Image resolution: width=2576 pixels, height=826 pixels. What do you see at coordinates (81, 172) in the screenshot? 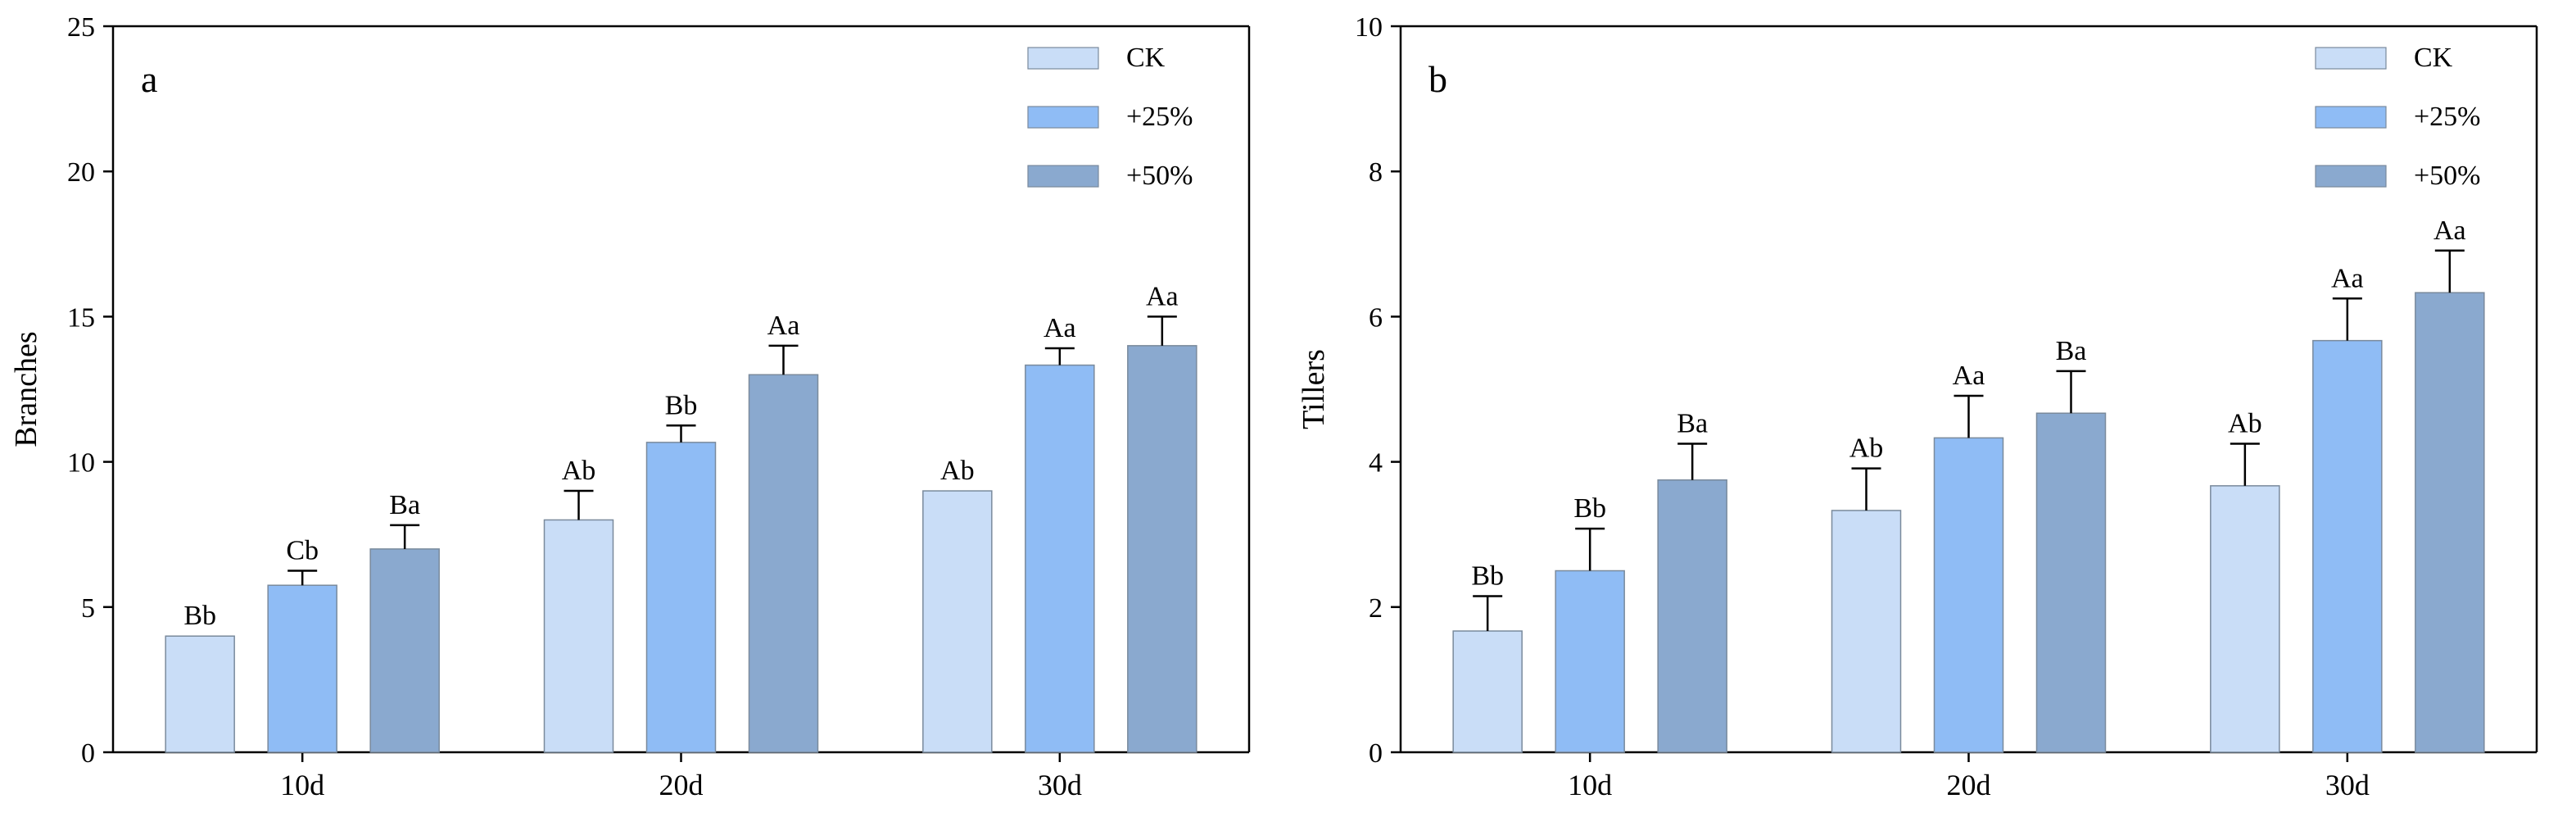
I see `y-tick-label: 20` at bounding box center [81, 172].